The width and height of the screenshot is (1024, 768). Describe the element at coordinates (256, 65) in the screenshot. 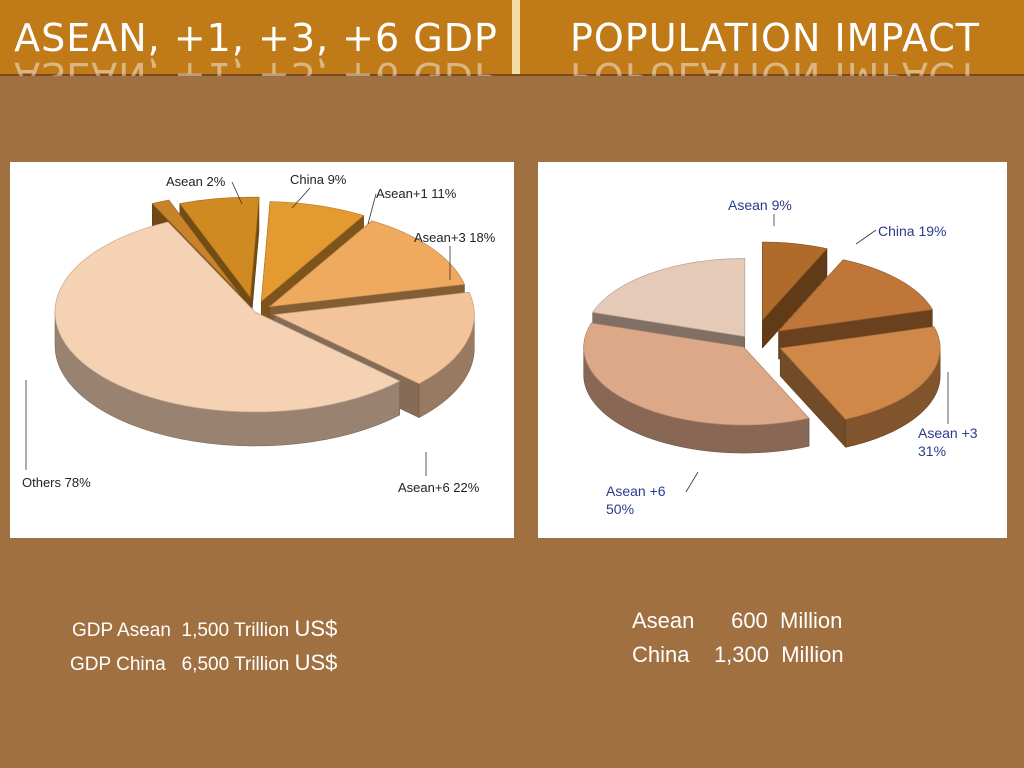

I see `gdp-title-reflection: ASEAN, +1, +3, +6 GDP` at that location.